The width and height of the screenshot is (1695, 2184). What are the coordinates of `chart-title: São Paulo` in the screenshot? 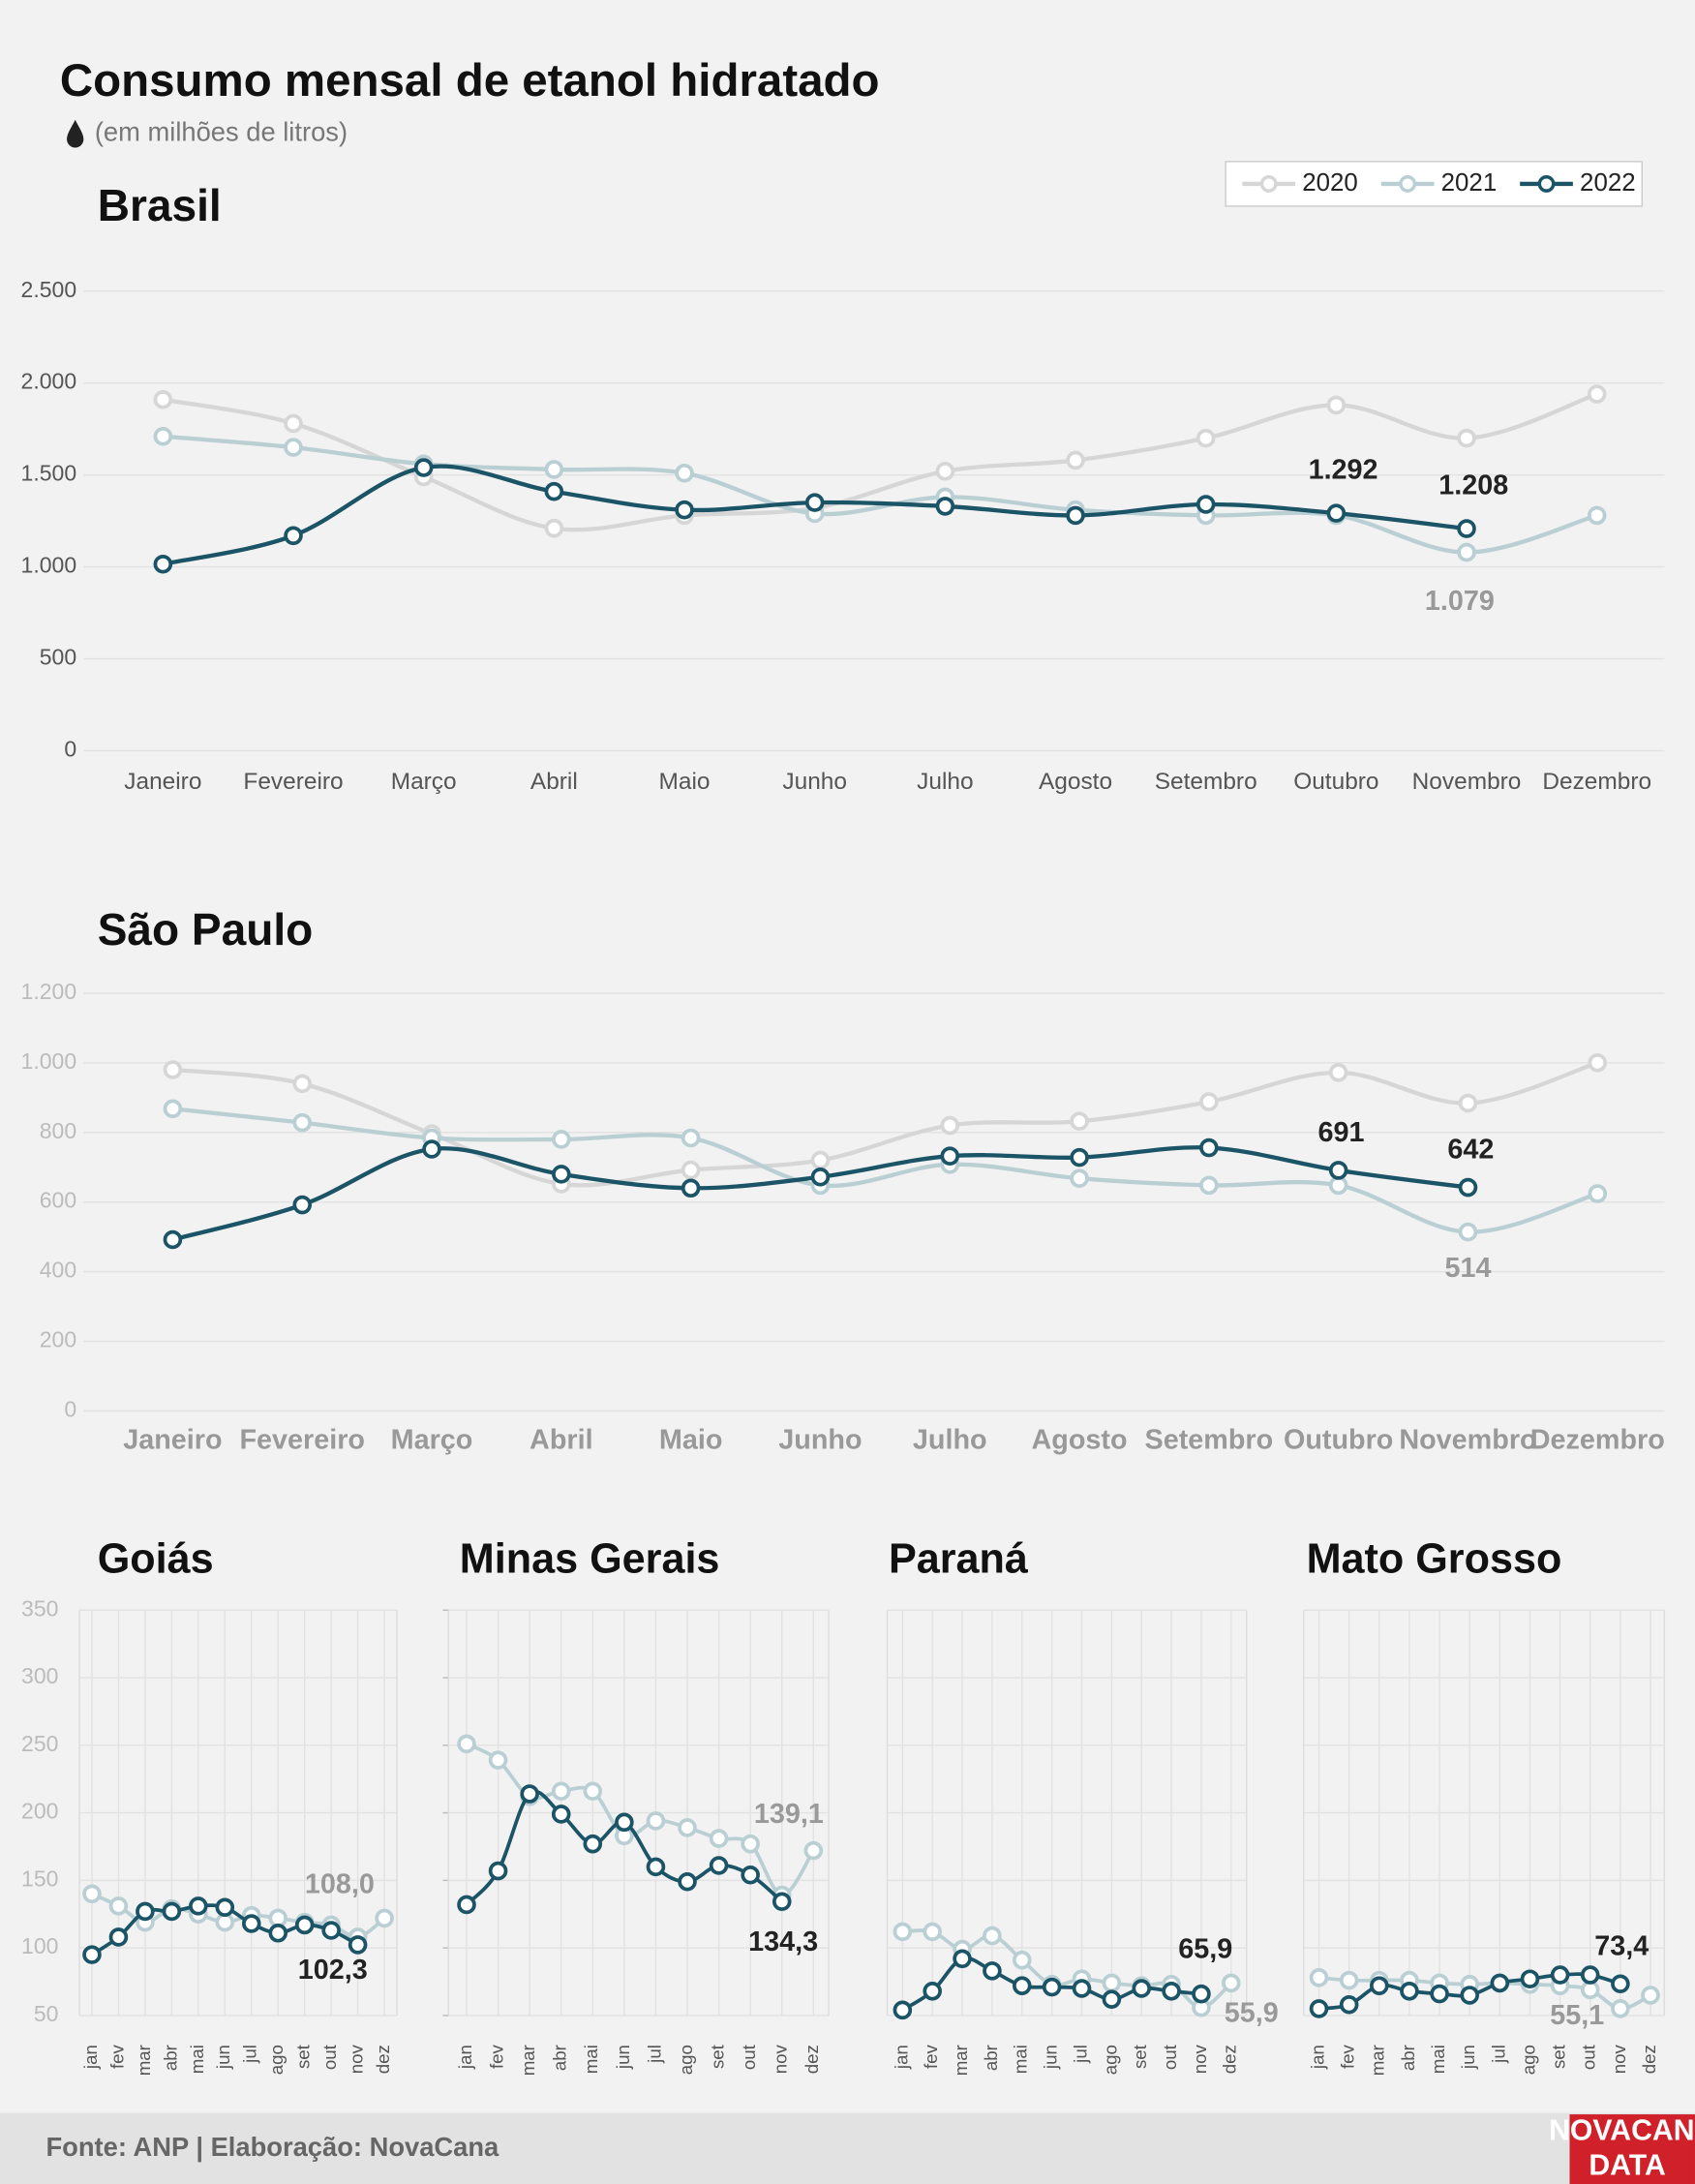 It's located at (206, 930).